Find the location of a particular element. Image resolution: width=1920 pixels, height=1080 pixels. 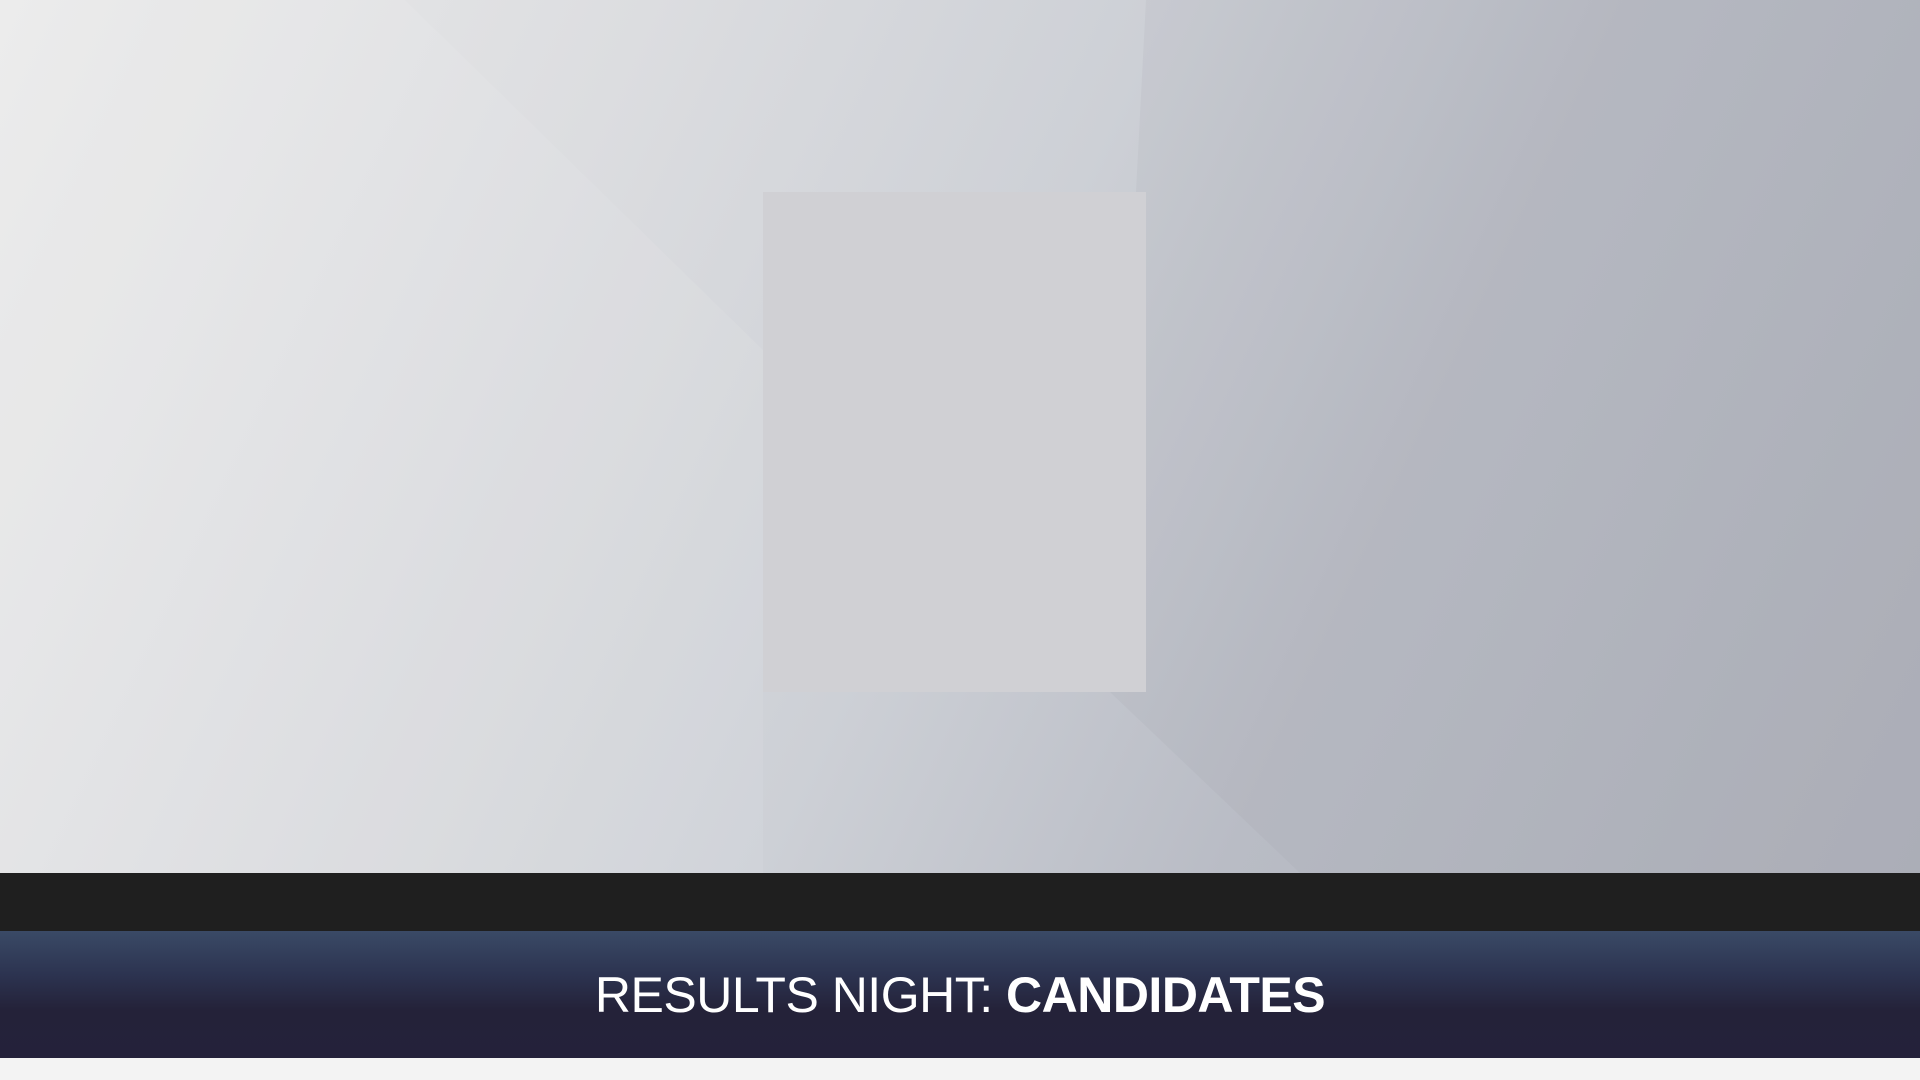

bottom-strip is located at coordinates (960, 1069).